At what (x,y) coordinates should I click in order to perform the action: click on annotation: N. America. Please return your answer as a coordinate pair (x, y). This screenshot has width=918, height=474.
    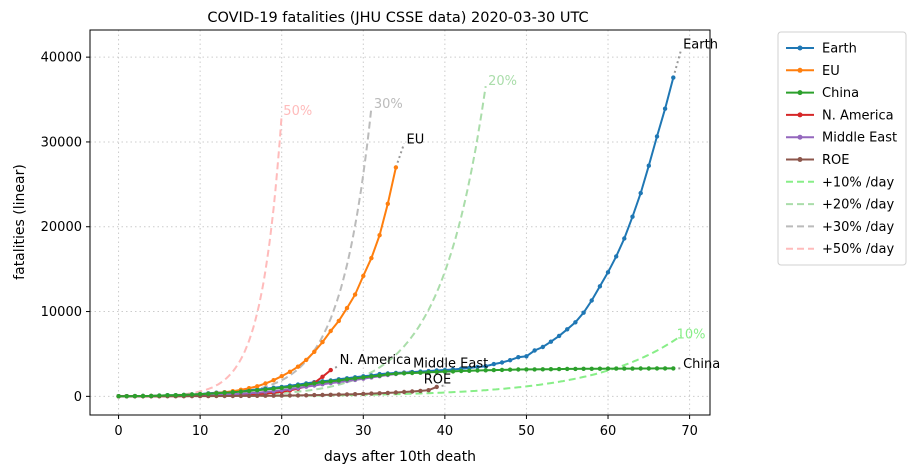
    Looking at the image, I should click on (376, 360).